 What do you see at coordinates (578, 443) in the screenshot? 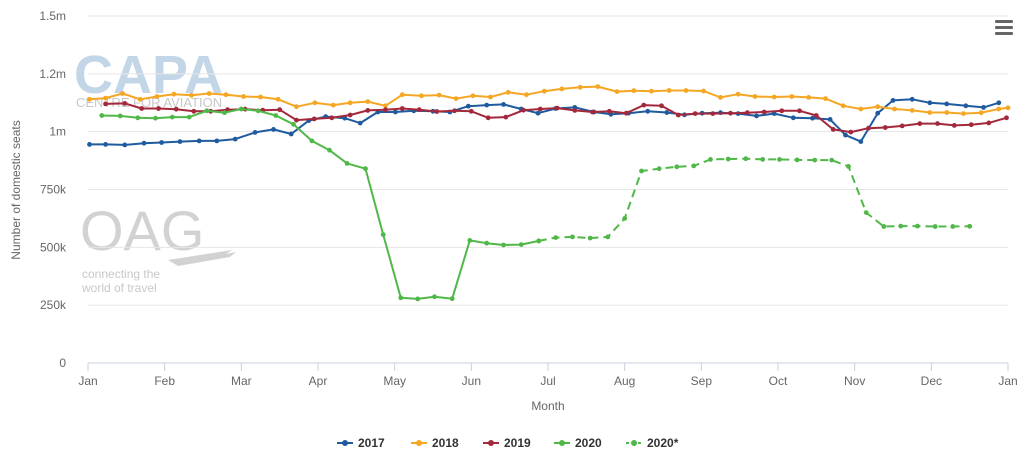
I see `legend-item: 2020` at bounding box center [578, 443].